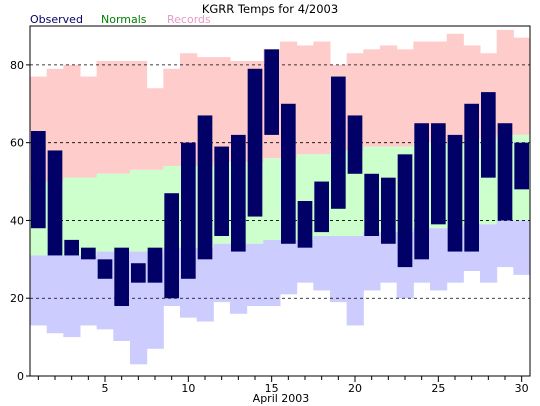  I want to click on y-tick-label: 60, so click(17, 143).